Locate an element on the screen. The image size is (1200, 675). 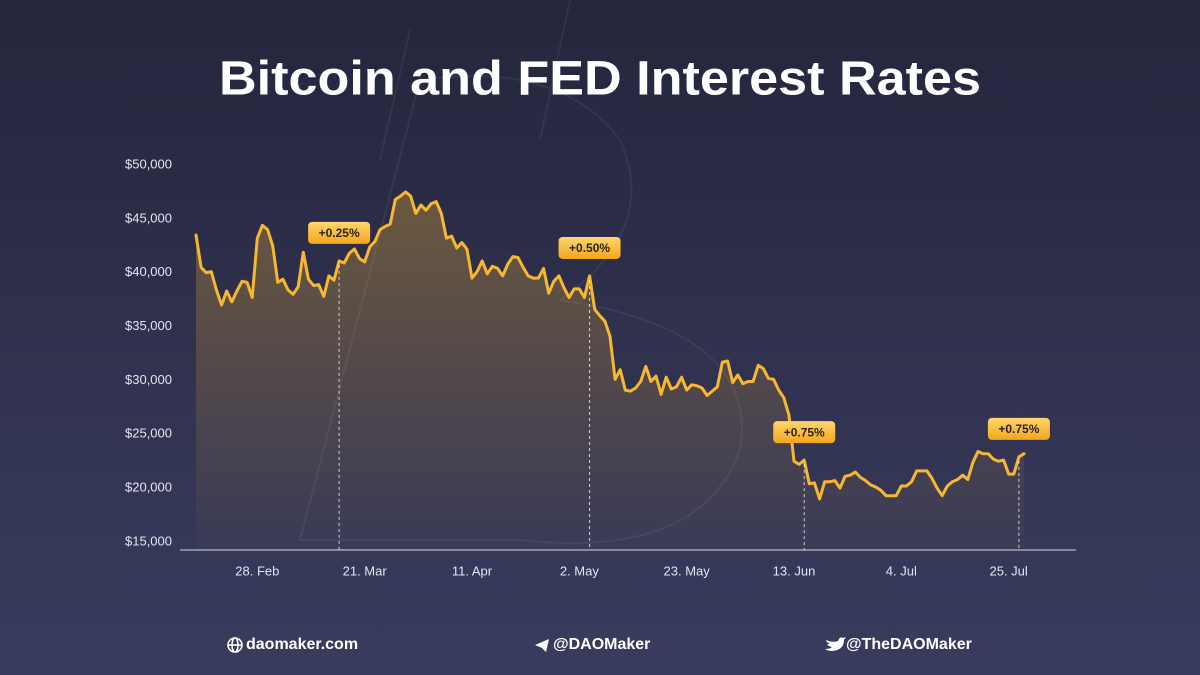
y-tick-label: $40,000 is located at coordinates (148, 271).